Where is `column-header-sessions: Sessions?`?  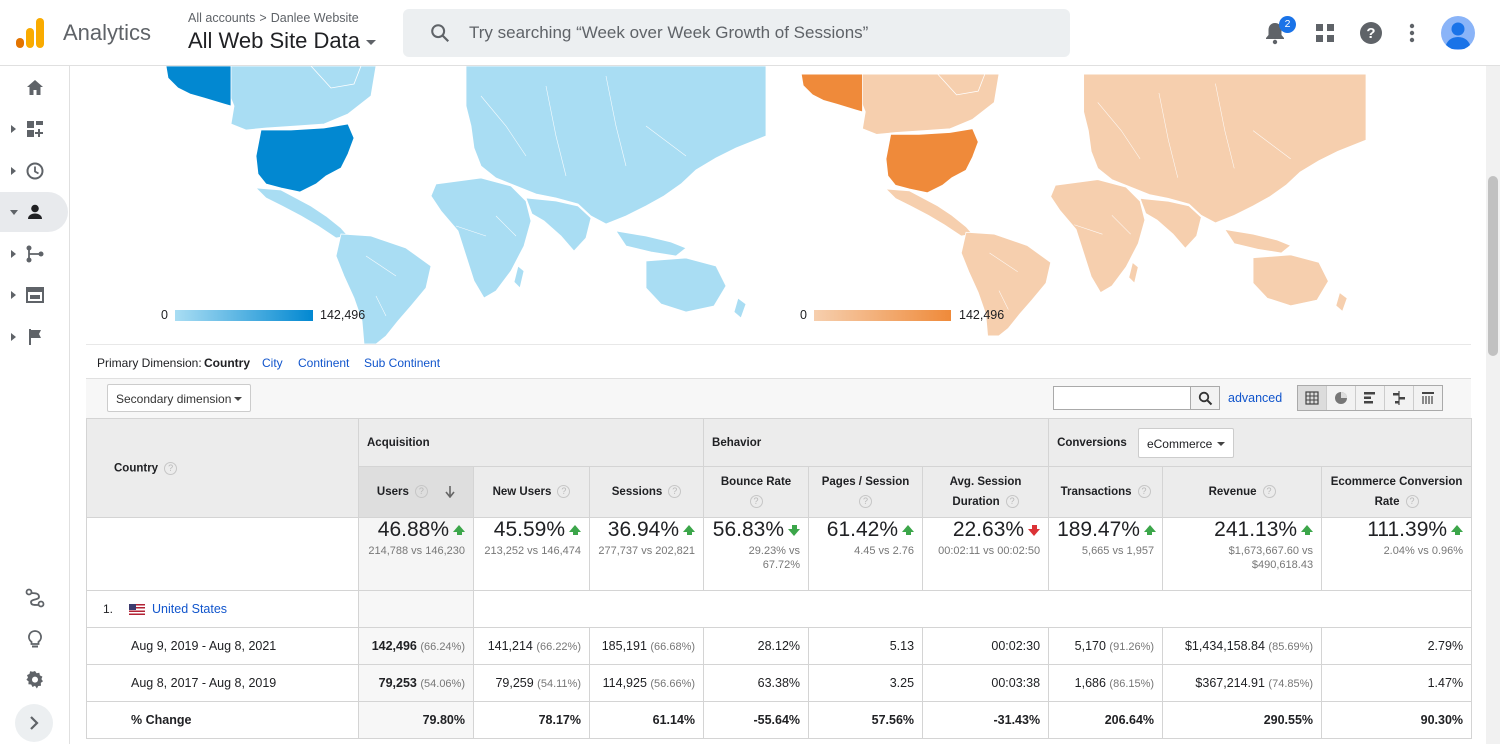
column-header-sessions: Sessions? is located at coordinates (646, 492).